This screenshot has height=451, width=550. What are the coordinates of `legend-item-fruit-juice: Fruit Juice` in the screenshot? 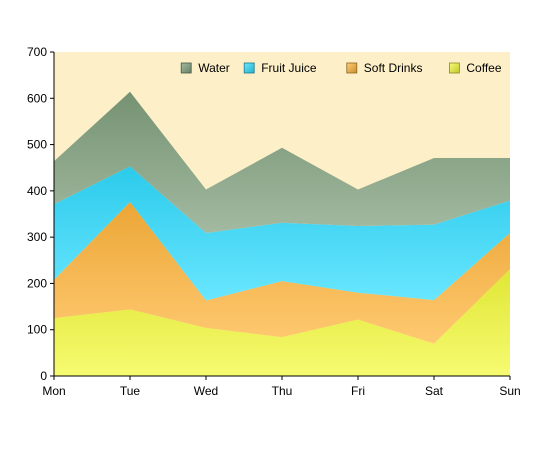 It's located at (280, 68).